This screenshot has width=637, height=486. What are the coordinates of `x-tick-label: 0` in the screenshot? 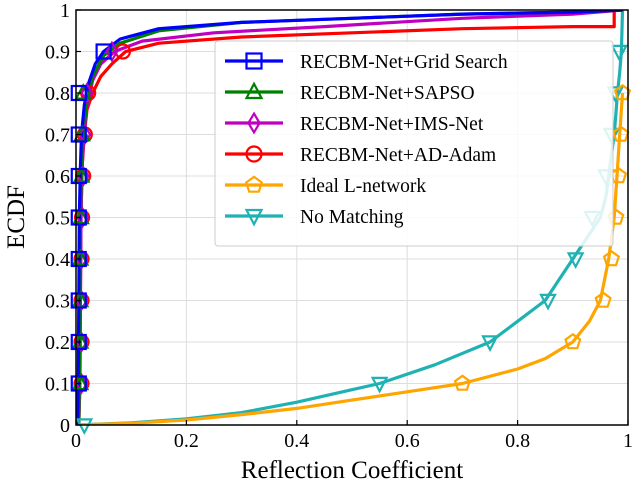 It's located at (76, 441).